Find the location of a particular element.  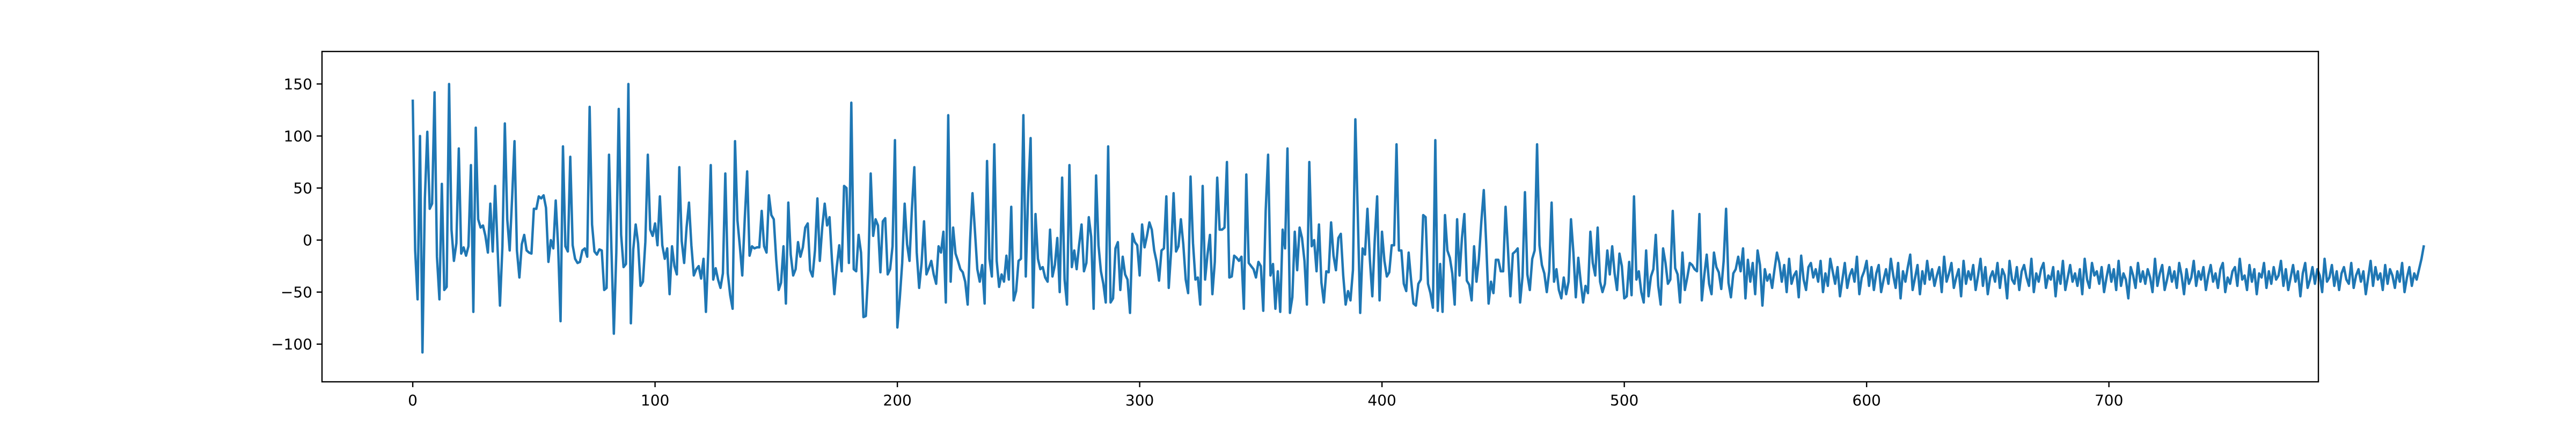

x-tick-label: 500 is located at coordinates (1624, 400).